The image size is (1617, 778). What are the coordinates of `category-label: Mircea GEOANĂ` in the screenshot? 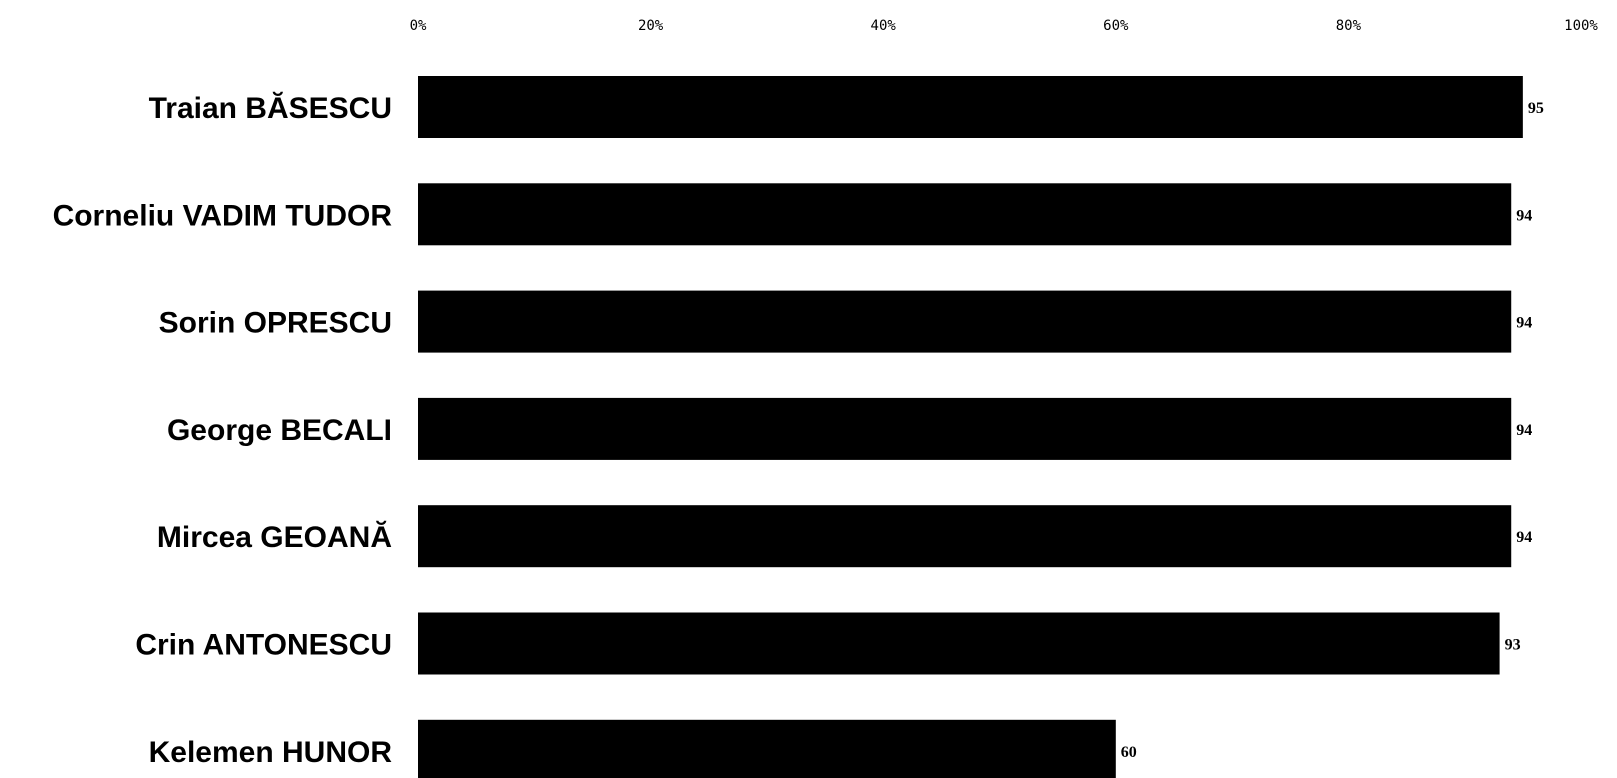 It's located at (274, 537).